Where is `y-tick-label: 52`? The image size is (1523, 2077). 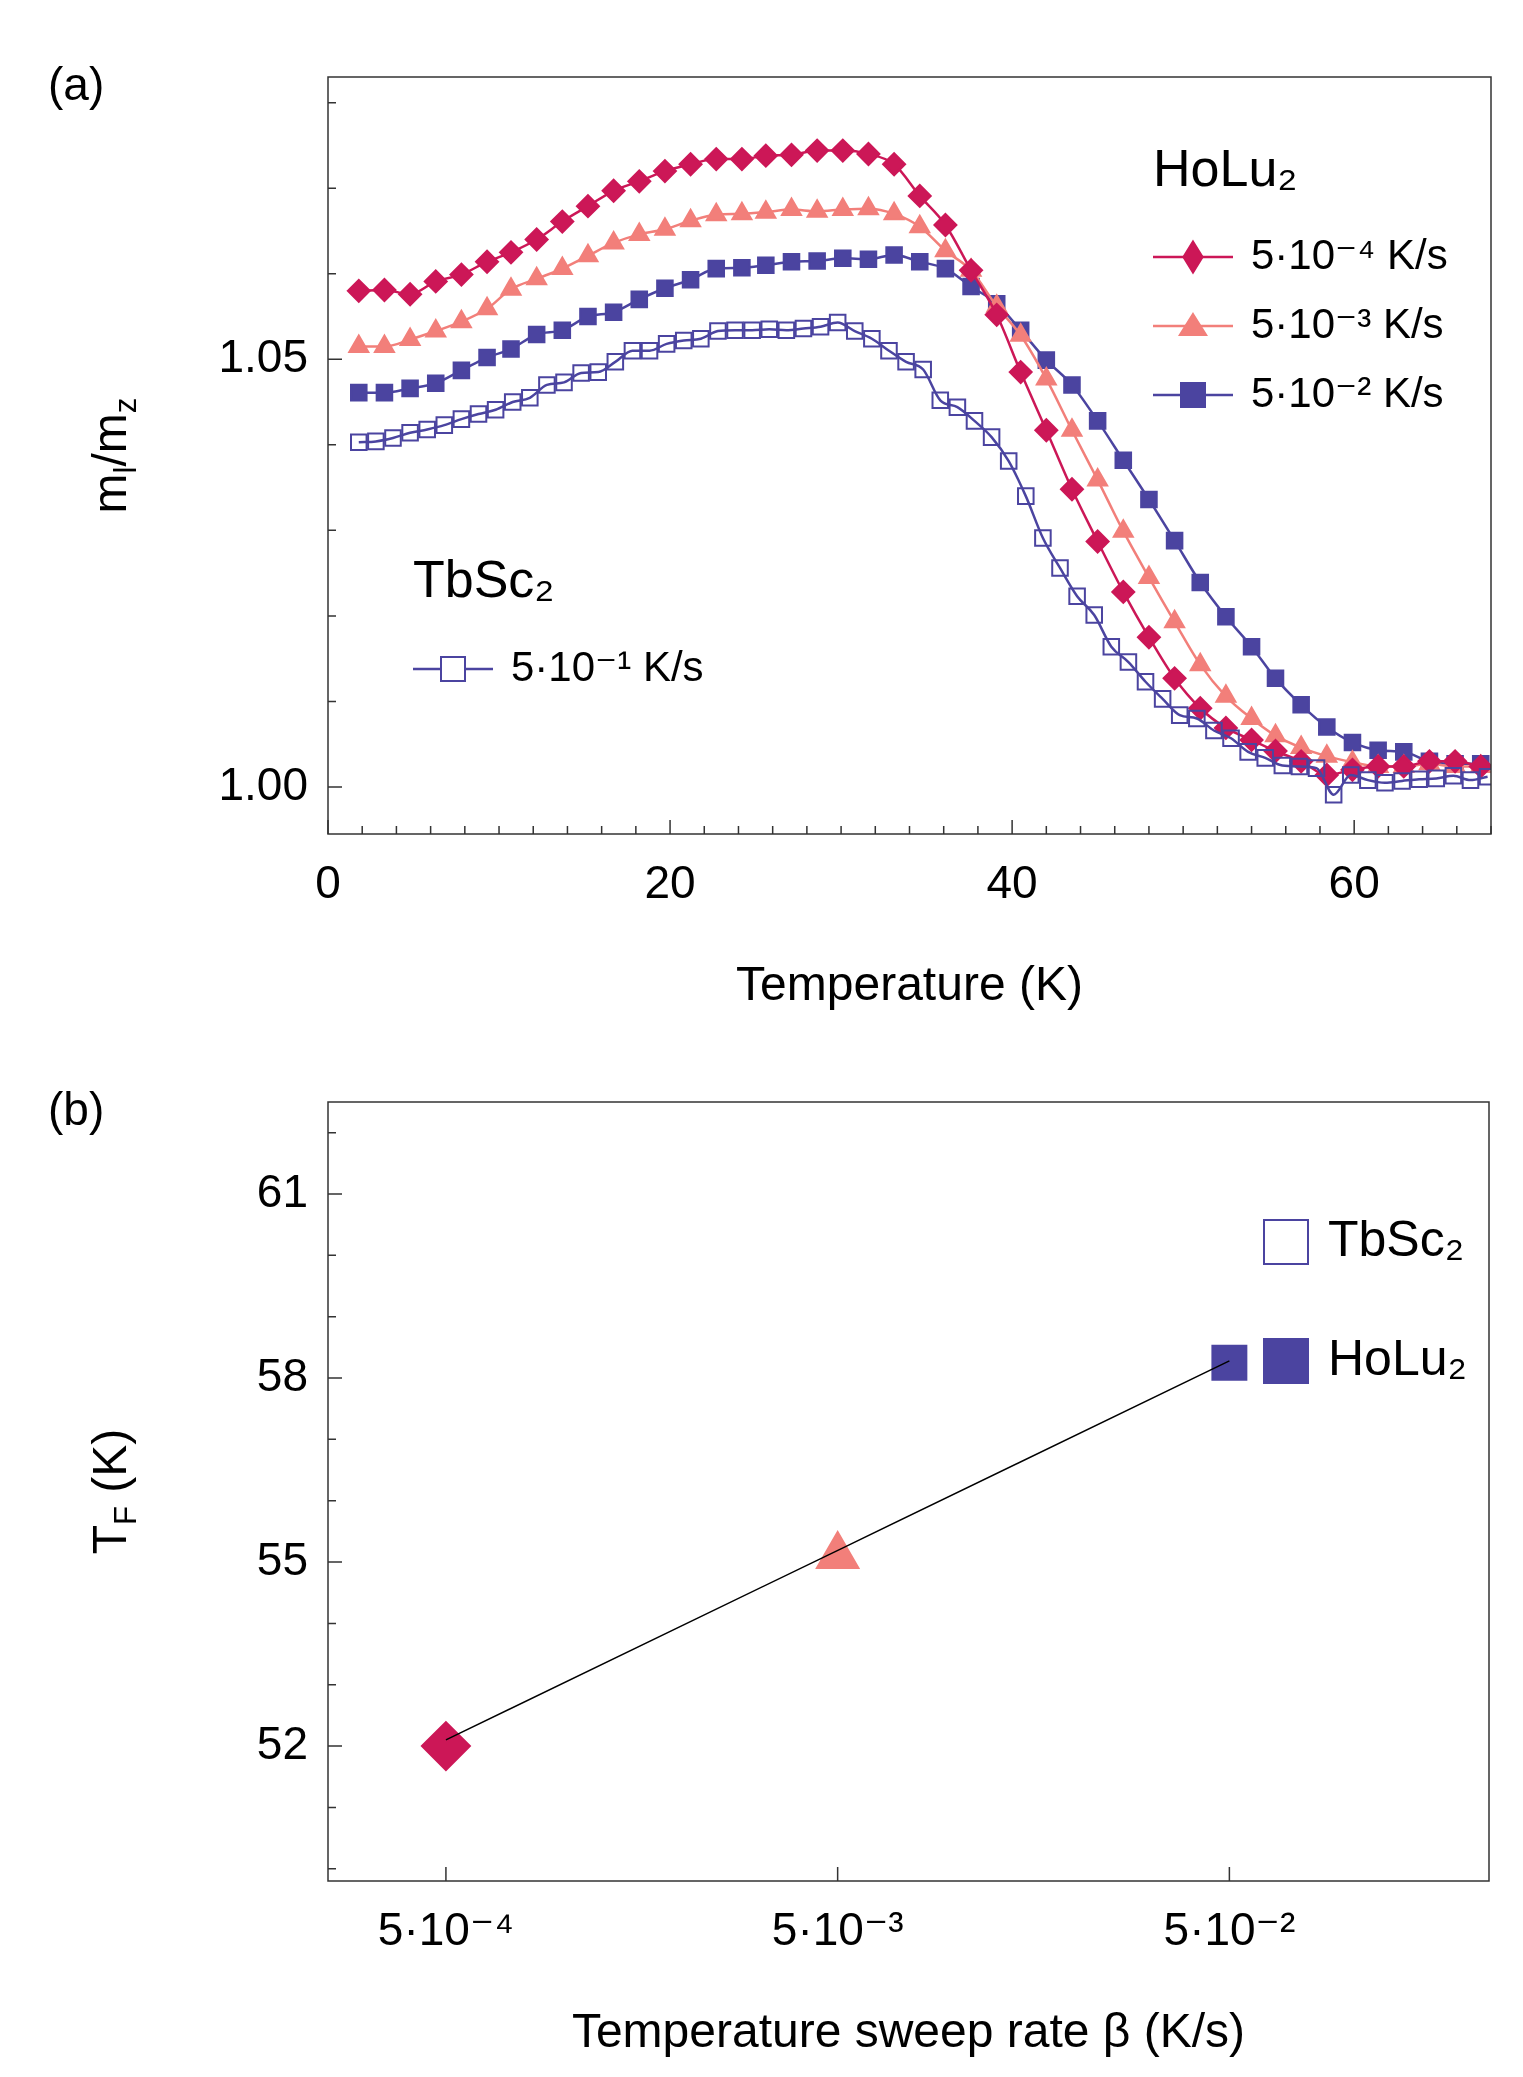 y-tick-label: 52 is located at coordinates (282, 1742).